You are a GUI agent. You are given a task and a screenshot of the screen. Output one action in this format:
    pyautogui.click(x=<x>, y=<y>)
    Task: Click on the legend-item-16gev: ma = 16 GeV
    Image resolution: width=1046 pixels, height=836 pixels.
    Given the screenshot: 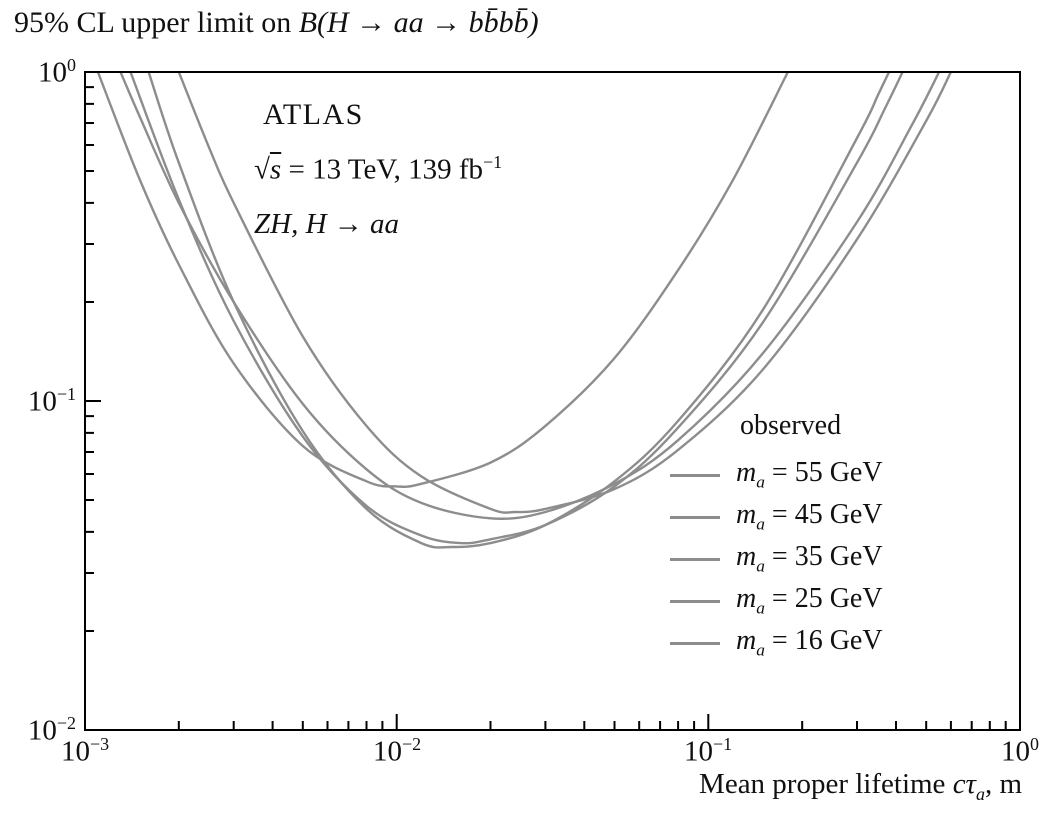 What is the action you would take?
    pyautogui.click(x=776, y=643)
    